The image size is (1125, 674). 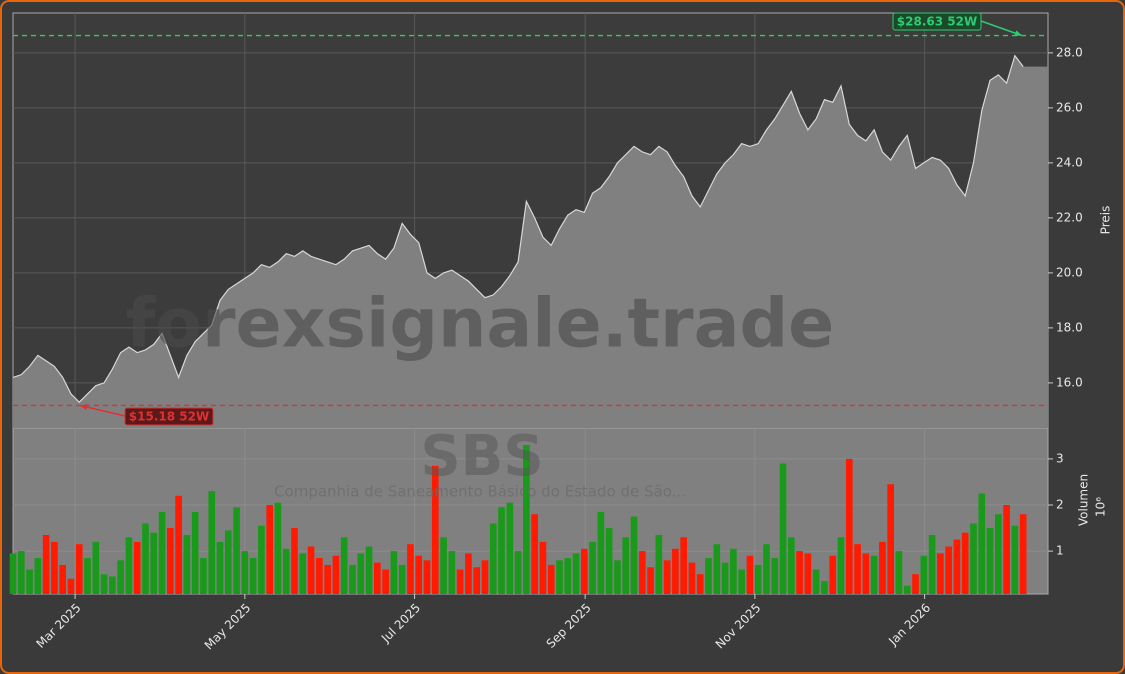 I want to click on watermark-ticker: SBS, so click(x=481, y=456).